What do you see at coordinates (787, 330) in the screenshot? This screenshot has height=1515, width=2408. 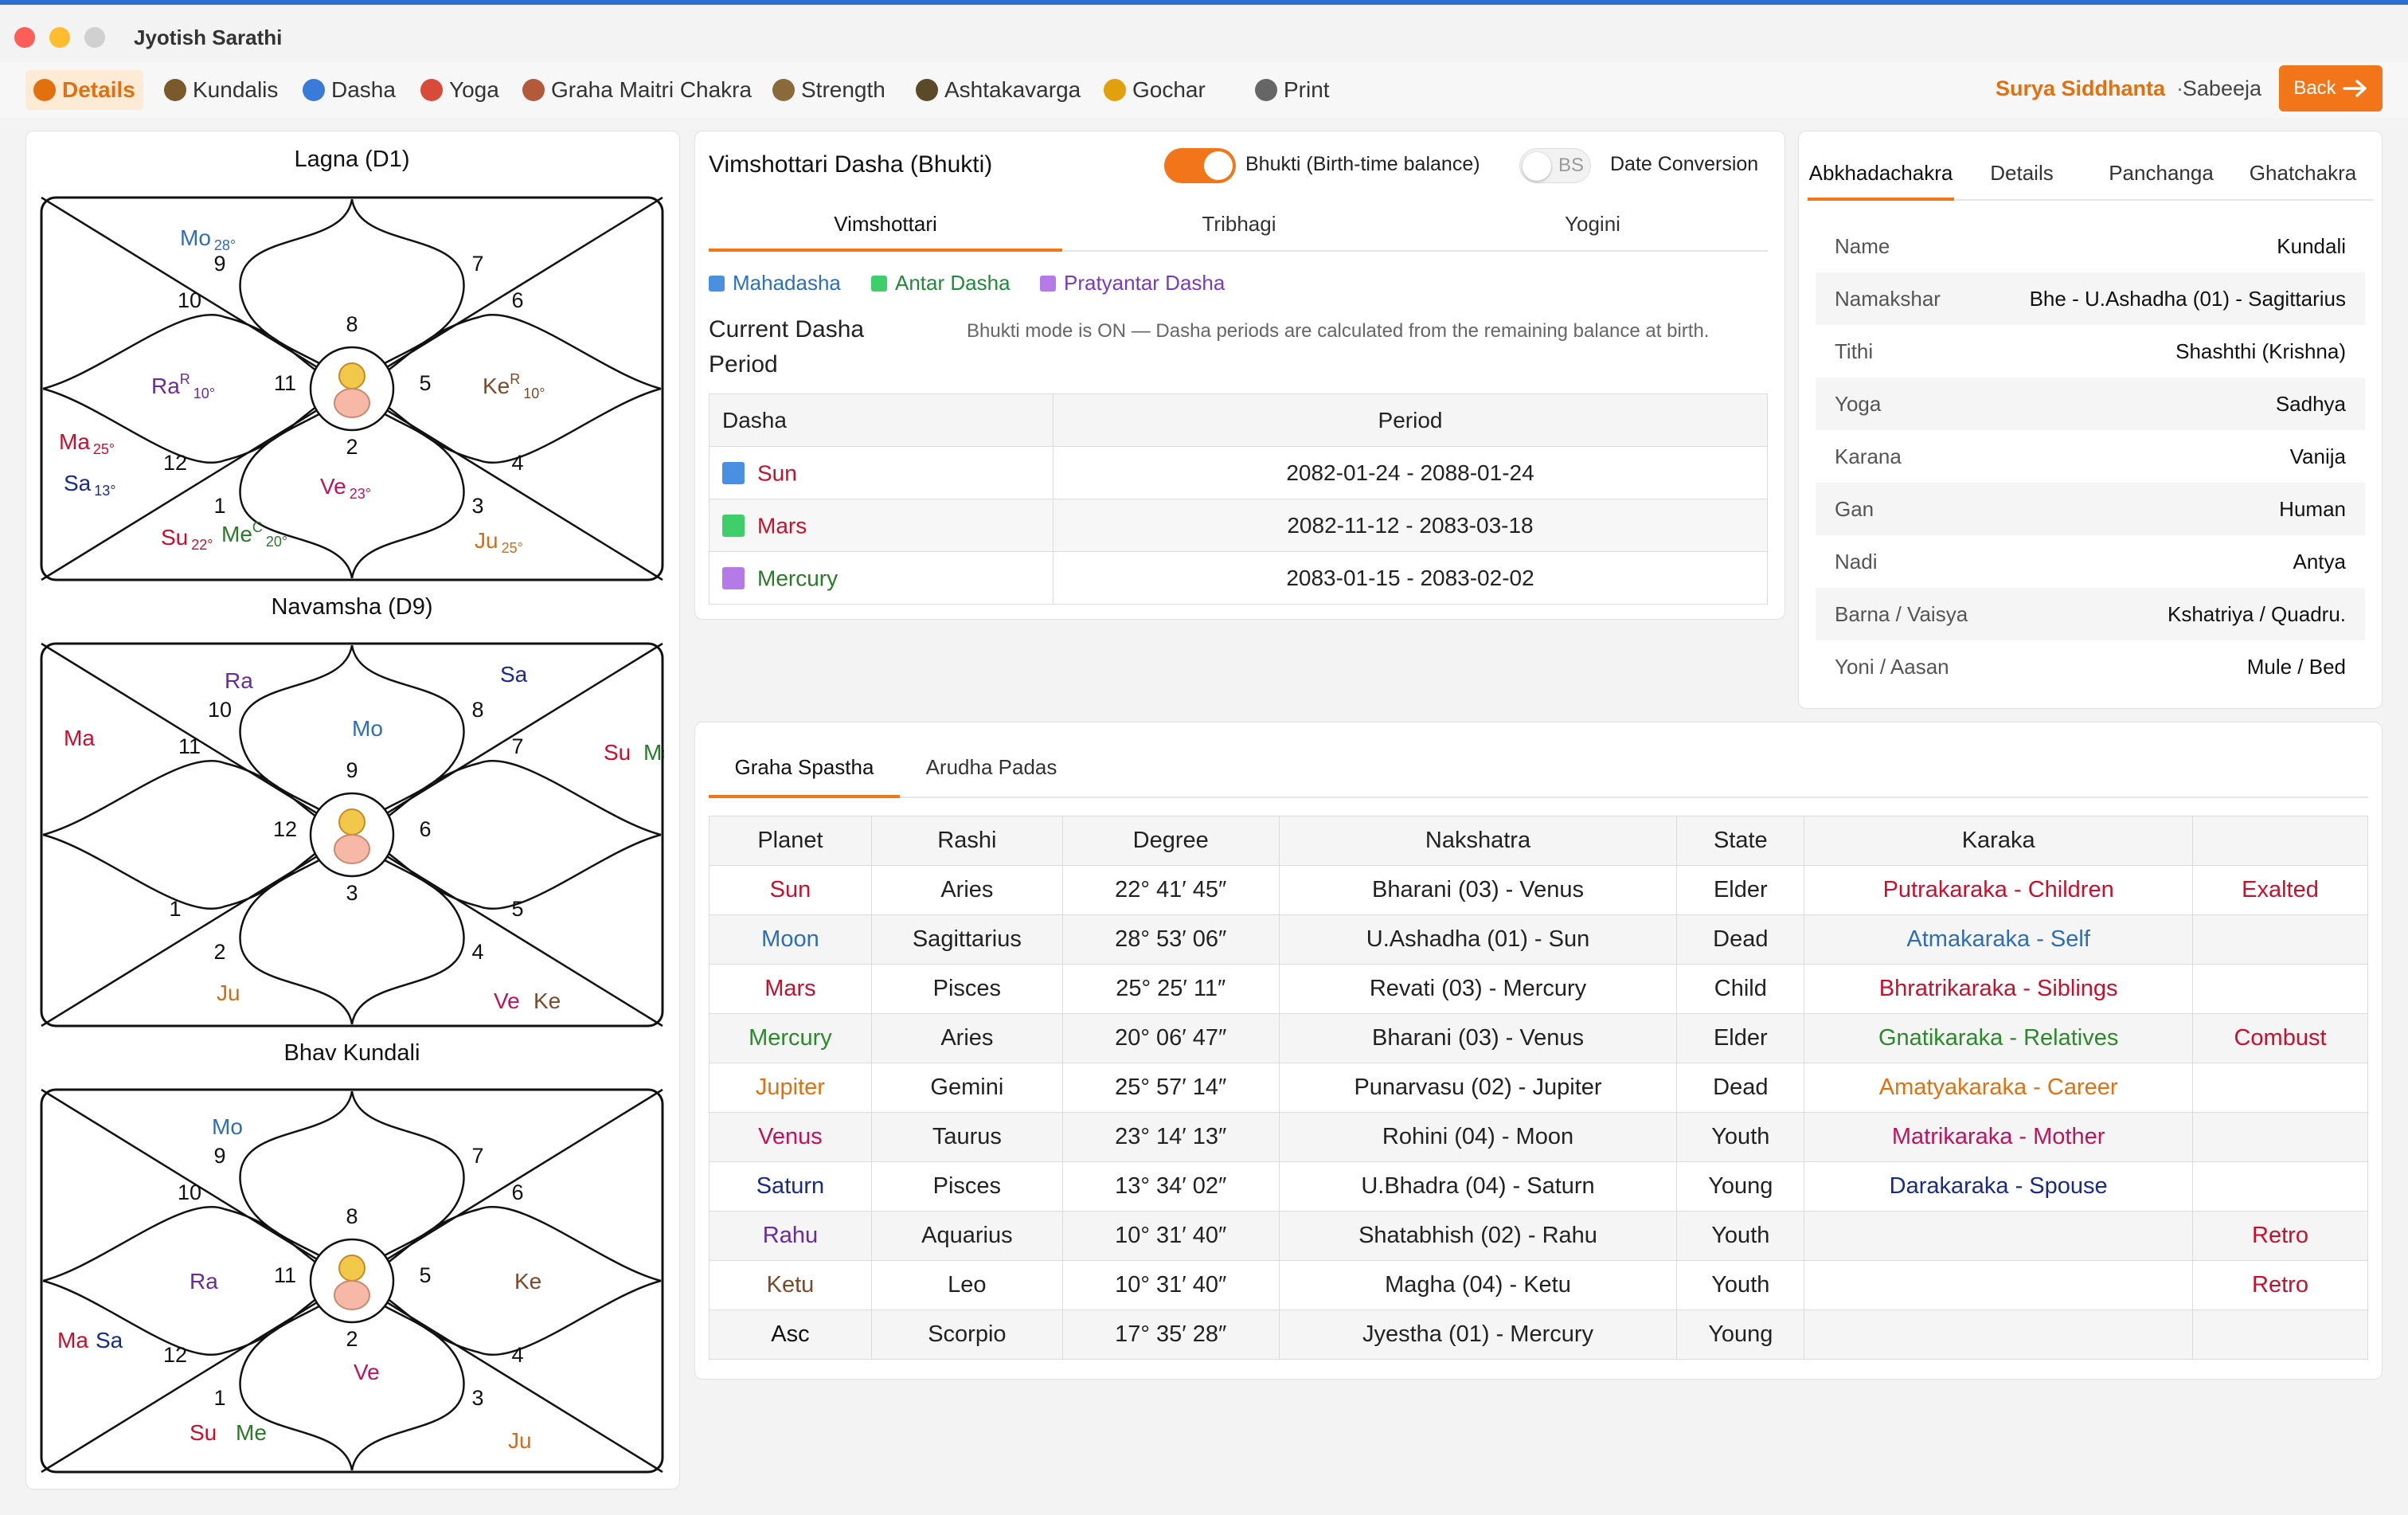 I see `current-dasha-line1: Current Dasha` at bounding box center [787, 330].